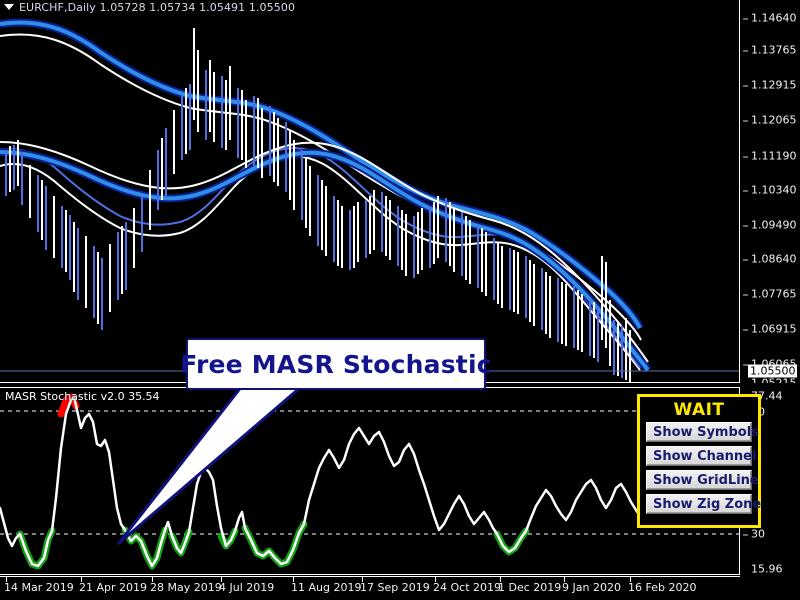 The image size is (800, 600). I want to click on chevron-down-icon, so click(9, 7).